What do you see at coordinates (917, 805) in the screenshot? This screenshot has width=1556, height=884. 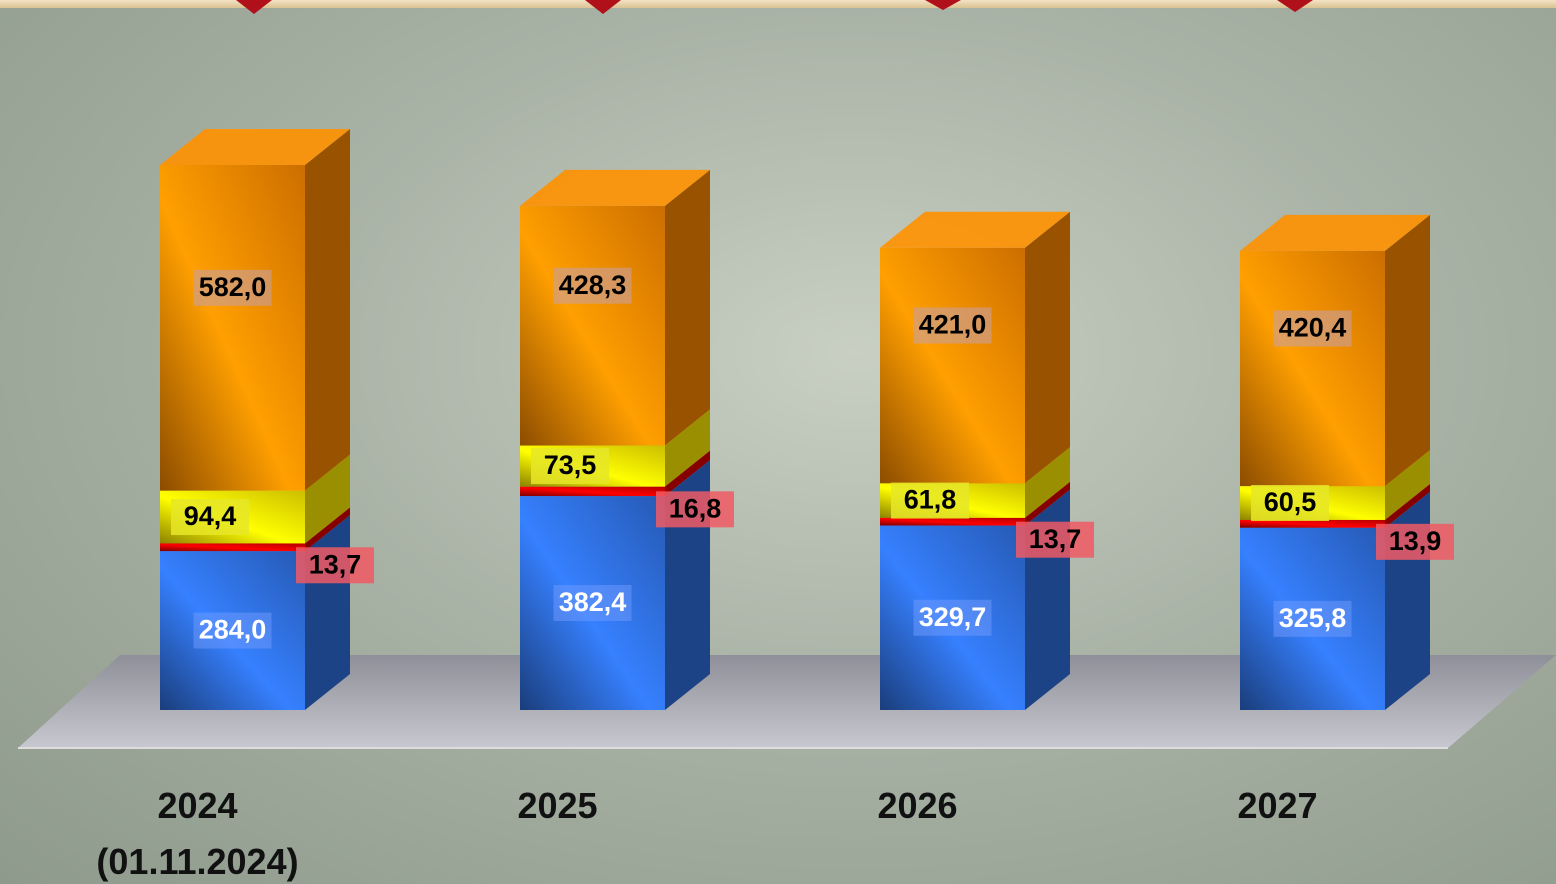 I see `x-tick-label: 2026` at bounding box center [917, 805].